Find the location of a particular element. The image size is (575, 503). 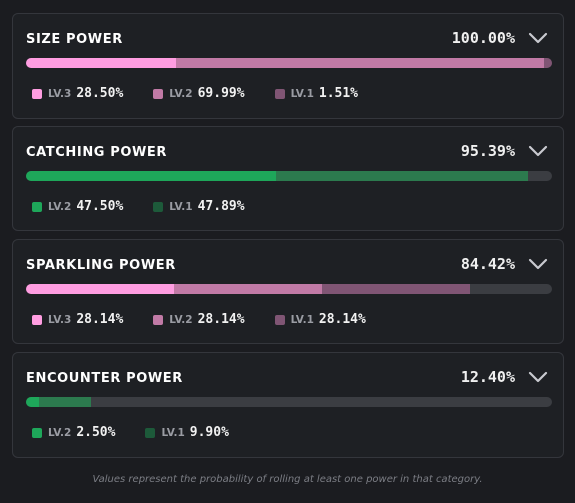

card-title: ENCOUNTER POWER is located at coordinates (104, 378).